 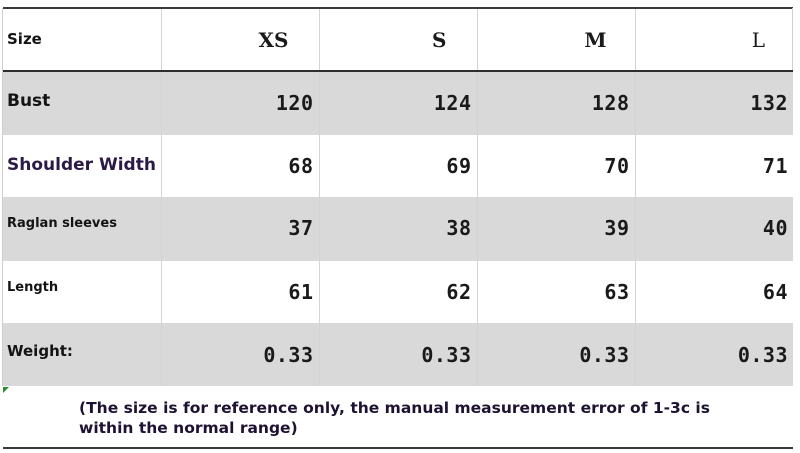 What do you see at coordinates (714, 228) in the screenshot?
I see `raglan-l-cell: 40` at bounding box center [714, 228].